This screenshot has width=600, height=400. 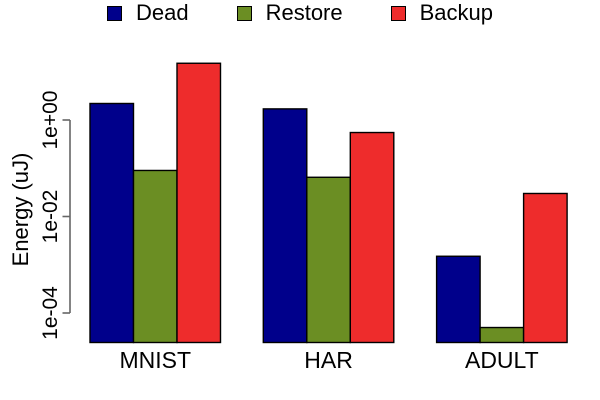 What do you see at coordinates (162, 12) in the screenshot?
I see `legend-label-dead: Dead` at bounding box center [162, 12].